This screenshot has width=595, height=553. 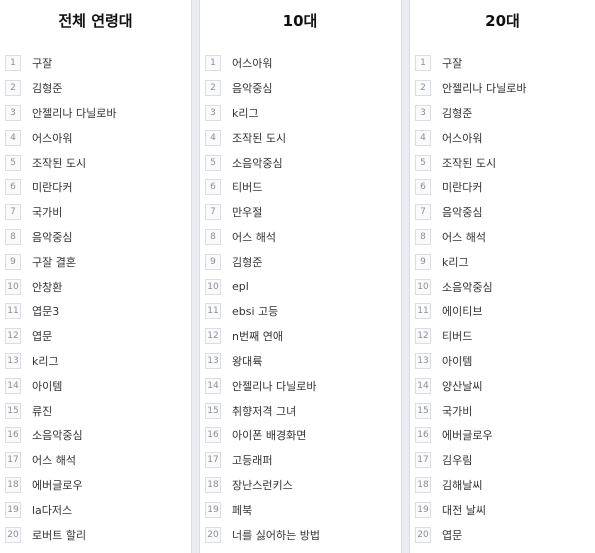 I want to click on keyword-item: 11 에이티브, so click(x=505, y=311).